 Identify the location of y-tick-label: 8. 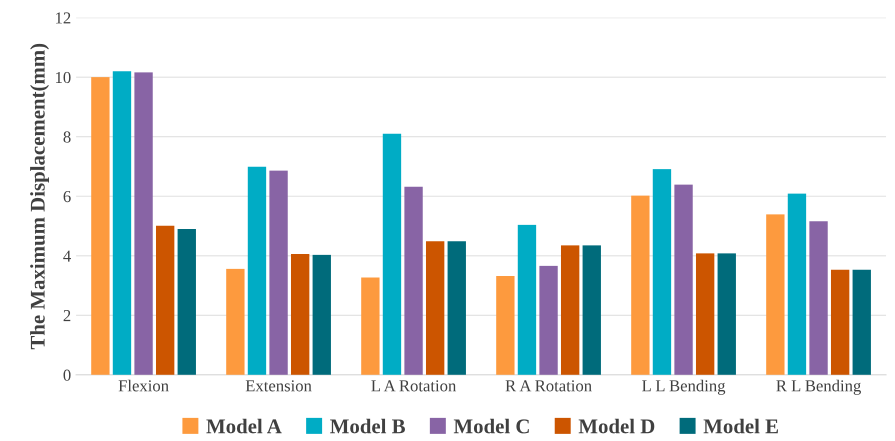
(67, 137).